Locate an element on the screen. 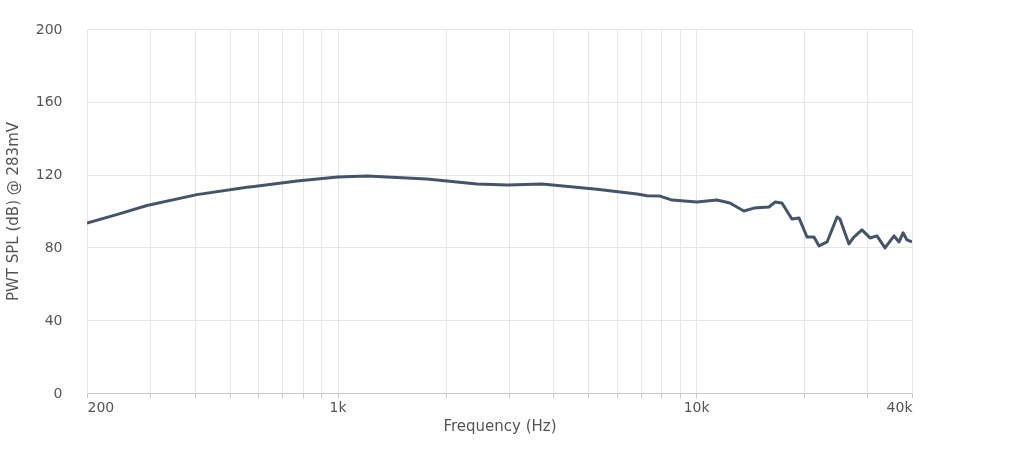  x-axis-title: Frequency (Hz) is located at coordinates (500, 425).